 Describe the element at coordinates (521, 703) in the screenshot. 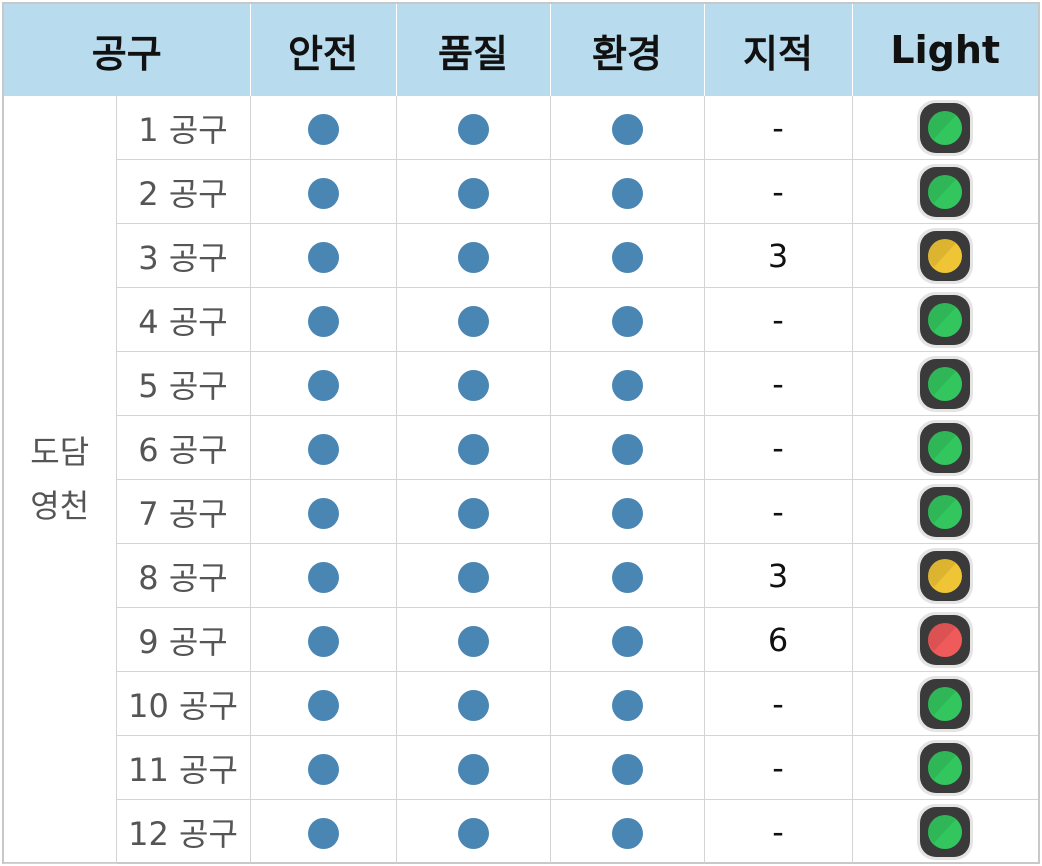

I see `table-row: 10 공구 -` at that location.